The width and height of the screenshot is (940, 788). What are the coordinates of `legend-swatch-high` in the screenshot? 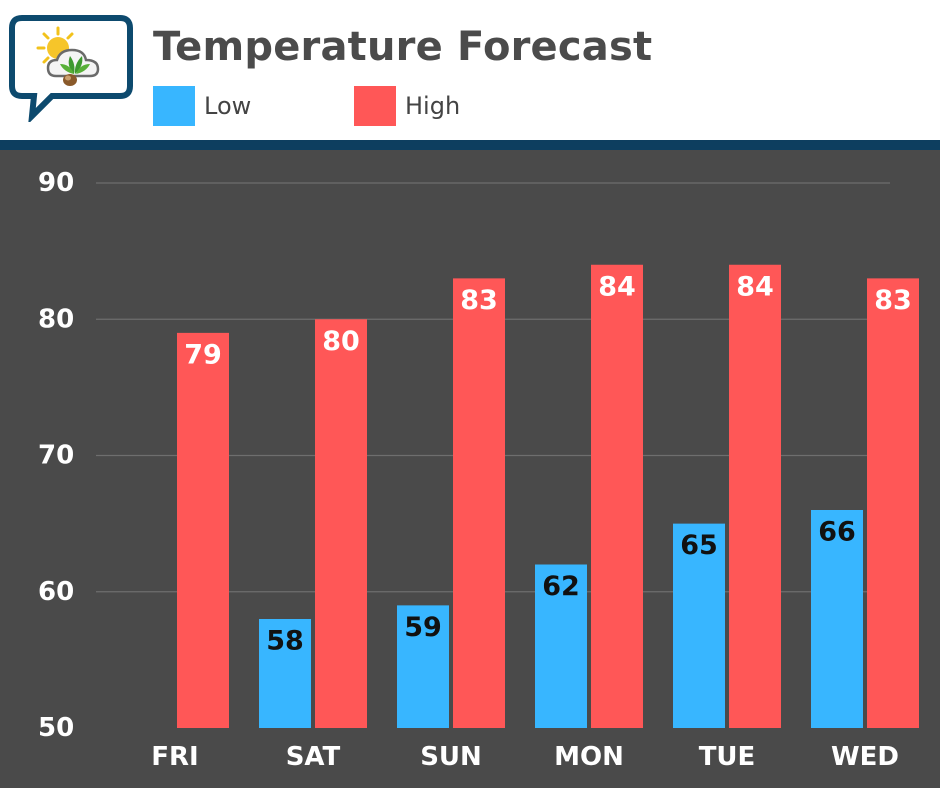 It's located at (375, 106).